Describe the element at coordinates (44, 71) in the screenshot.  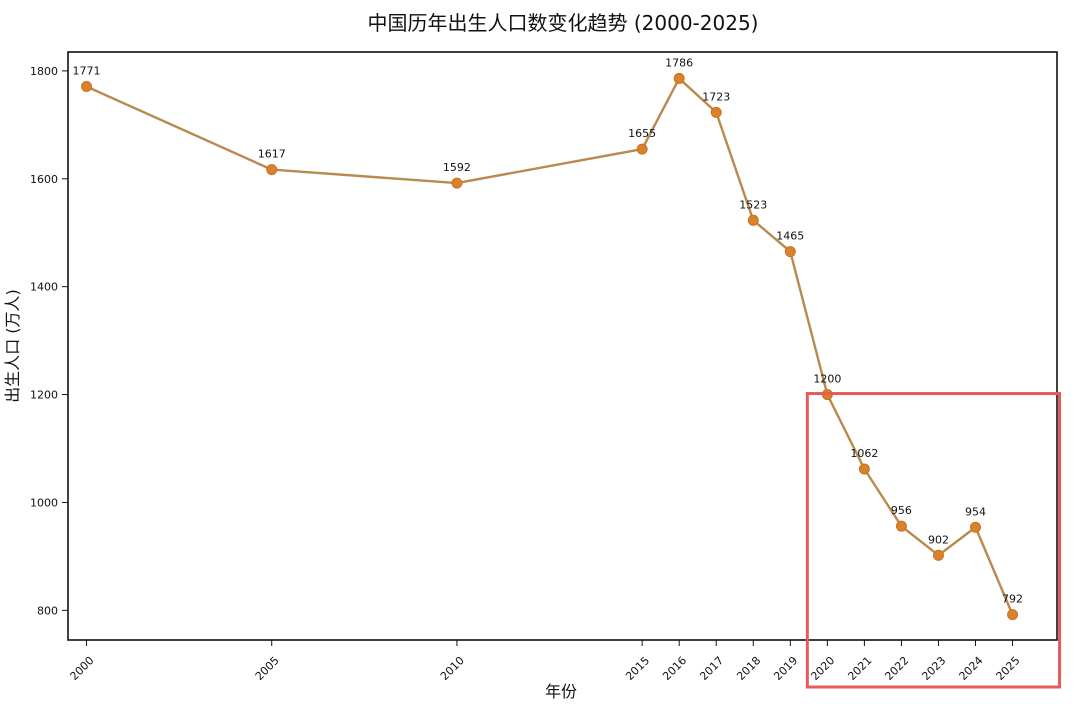
I see `y-tick-label: 1800` at that location.